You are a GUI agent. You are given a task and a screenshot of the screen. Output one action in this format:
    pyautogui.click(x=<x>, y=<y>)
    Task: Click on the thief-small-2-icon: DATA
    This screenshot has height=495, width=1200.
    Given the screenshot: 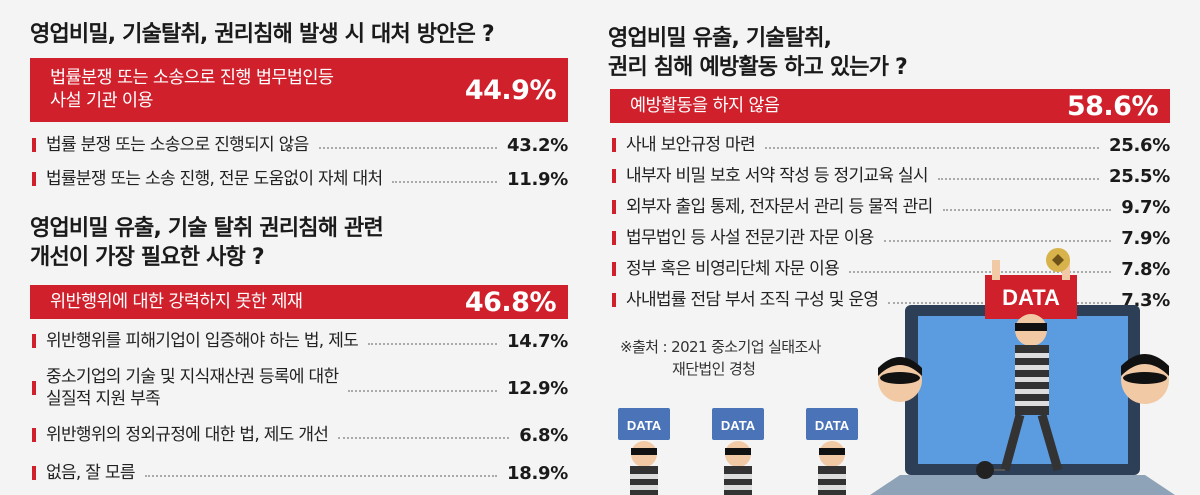 What is the action you would take?
    pyautogui.click(x=738, y=451)
    